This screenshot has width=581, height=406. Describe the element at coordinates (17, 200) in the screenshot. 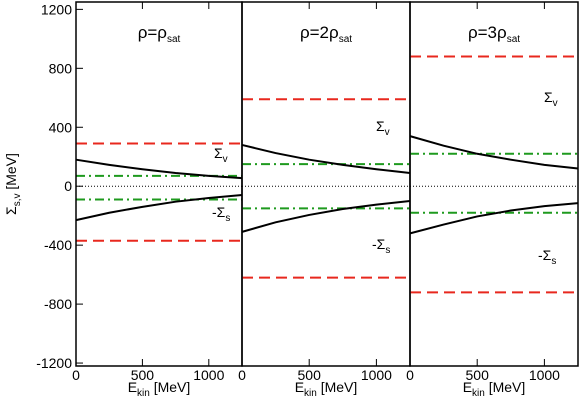

I see `y-axis-label-part: s,v` at that location.